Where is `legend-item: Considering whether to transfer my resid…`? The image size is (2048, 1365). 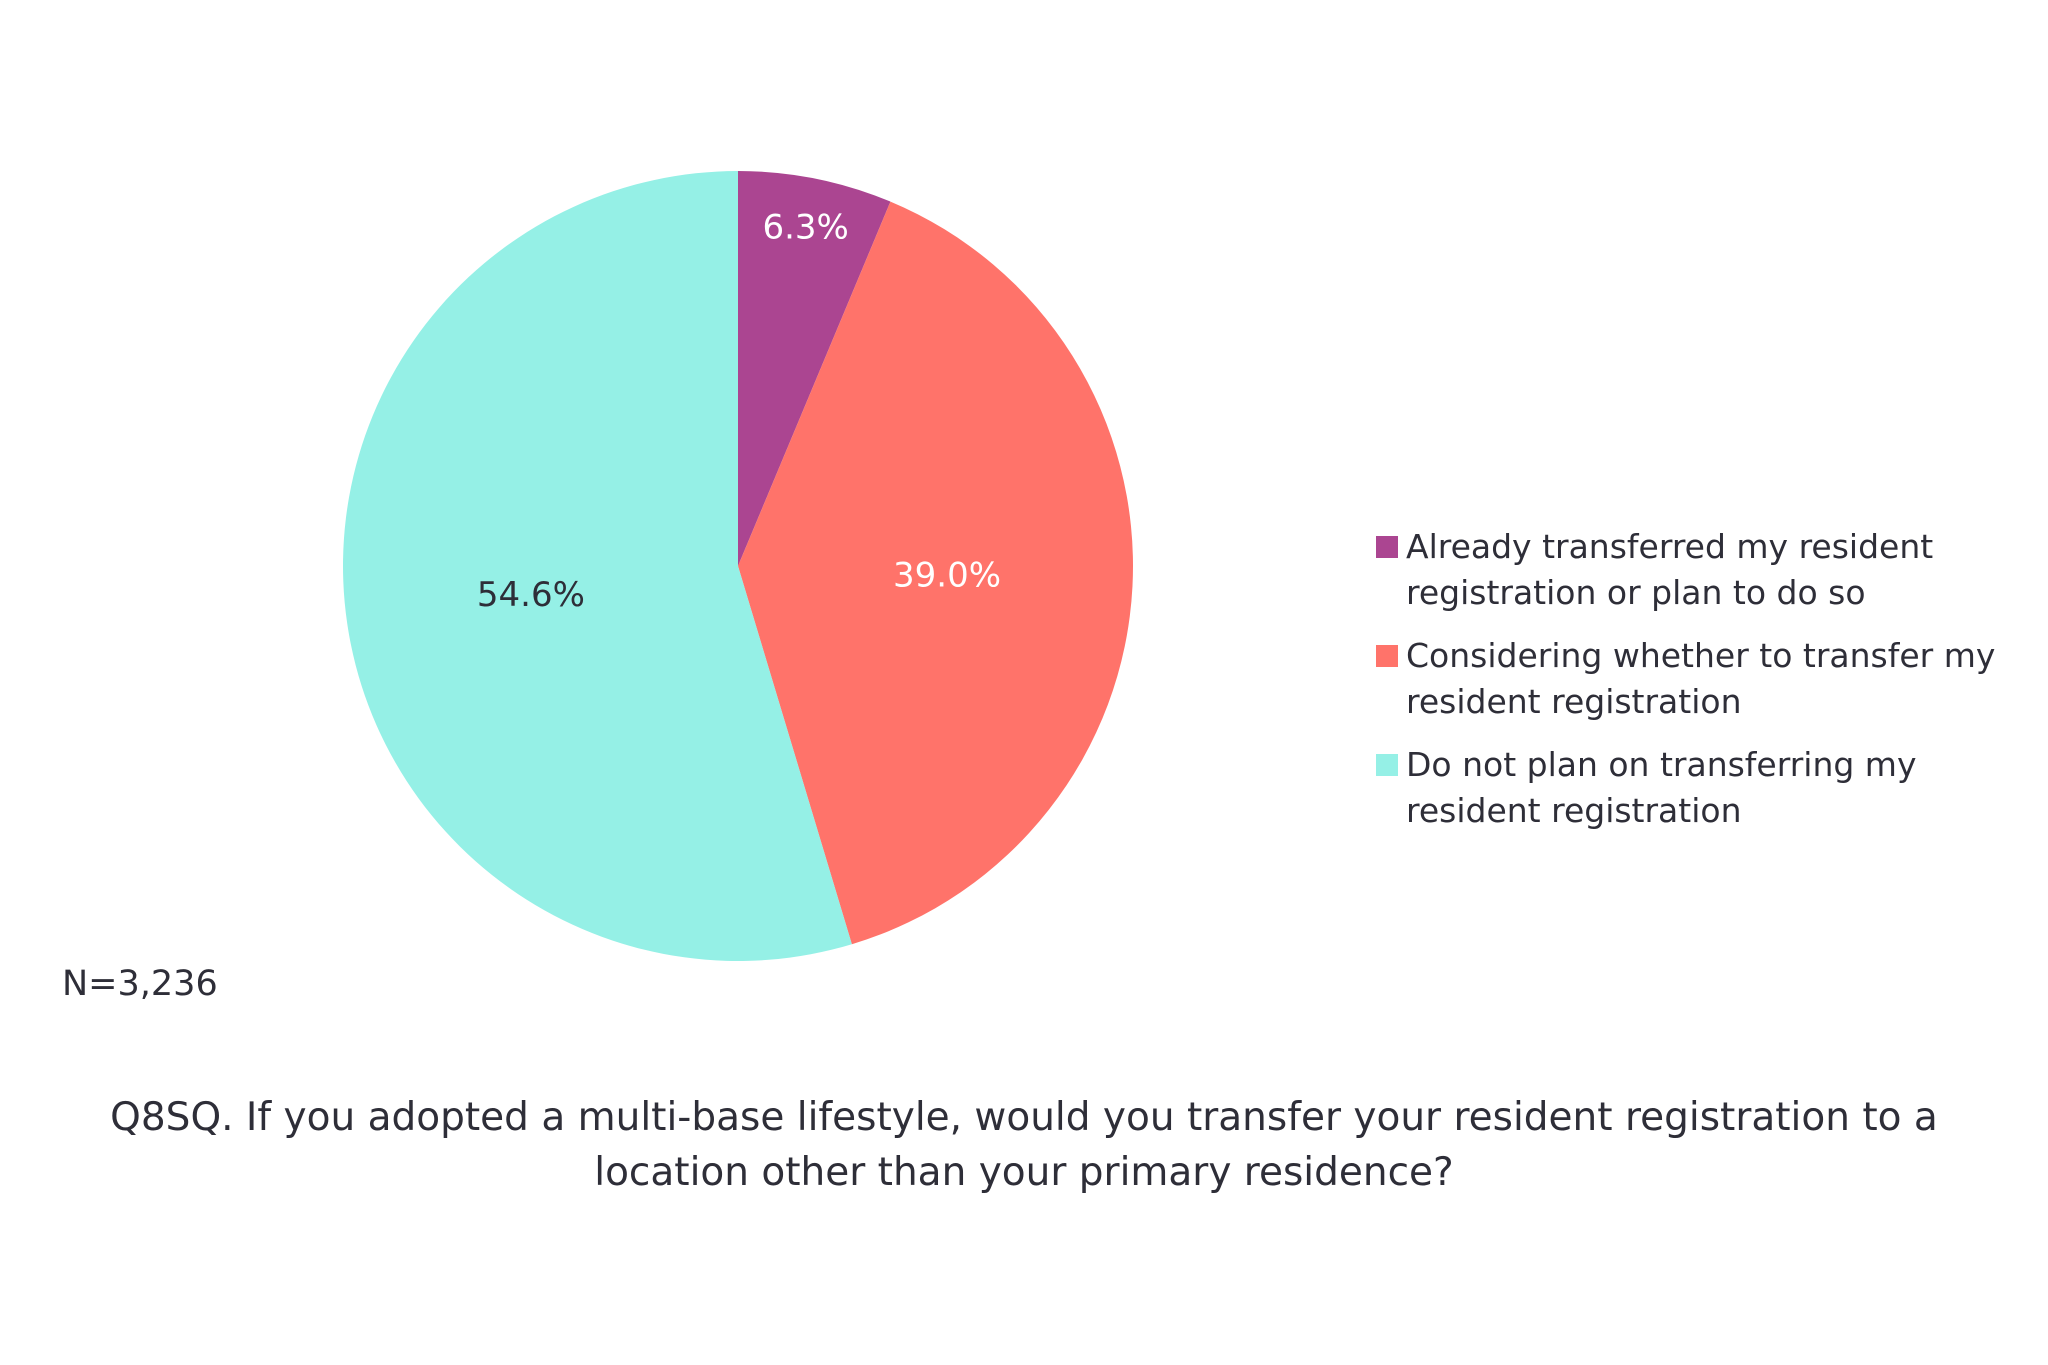
legend-item: Considering whether to transfer my resid… is located at coordinates (1711, 679).